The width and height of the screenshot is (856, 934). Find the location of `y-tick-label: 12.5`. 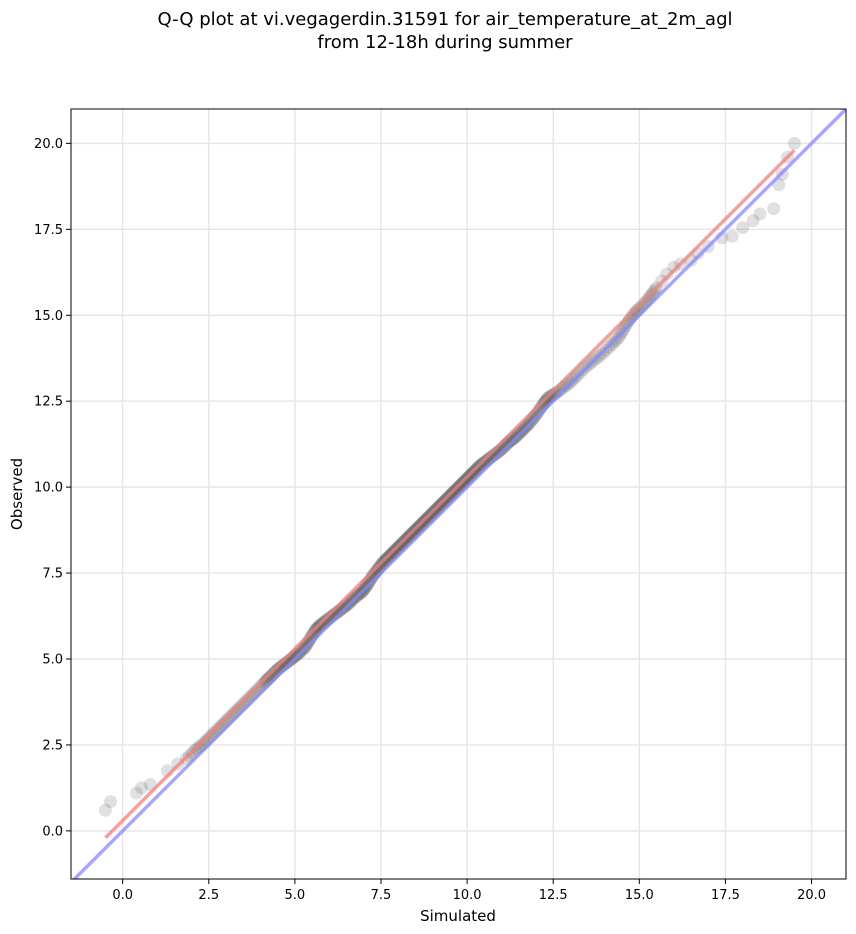

y-tick-label: 12.5 is located at coordinates (48, 402).